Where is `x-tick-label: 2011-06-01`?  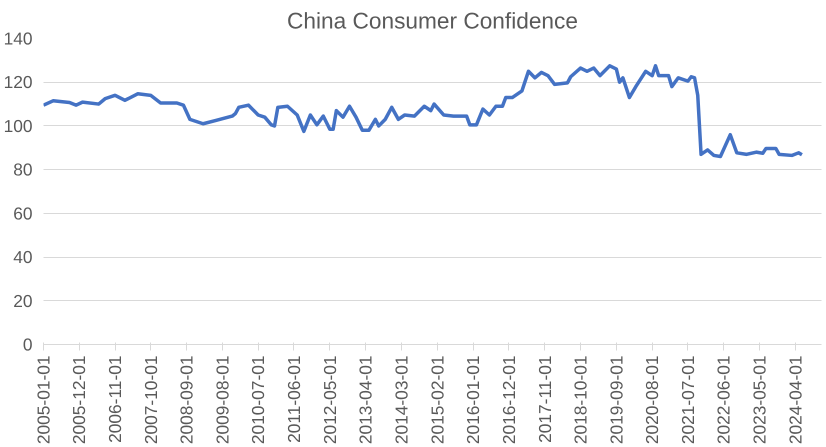 x-tick-label: 2011-06-01 is located at coordinates (294, 399).